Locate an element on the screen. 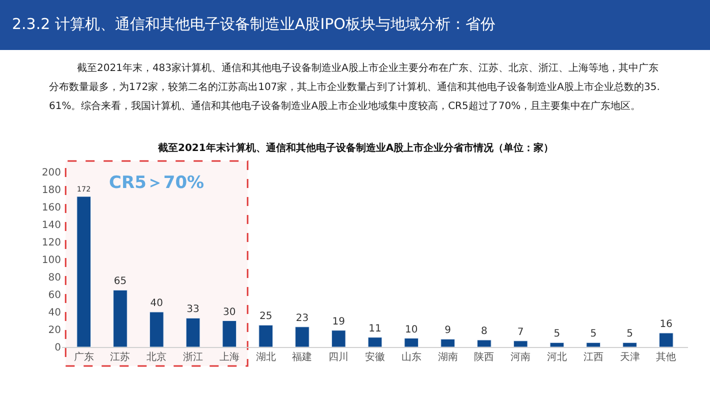 The width and height of the screenshot is (710, 399). data-label: 11 is located at coordinates (375, 328).